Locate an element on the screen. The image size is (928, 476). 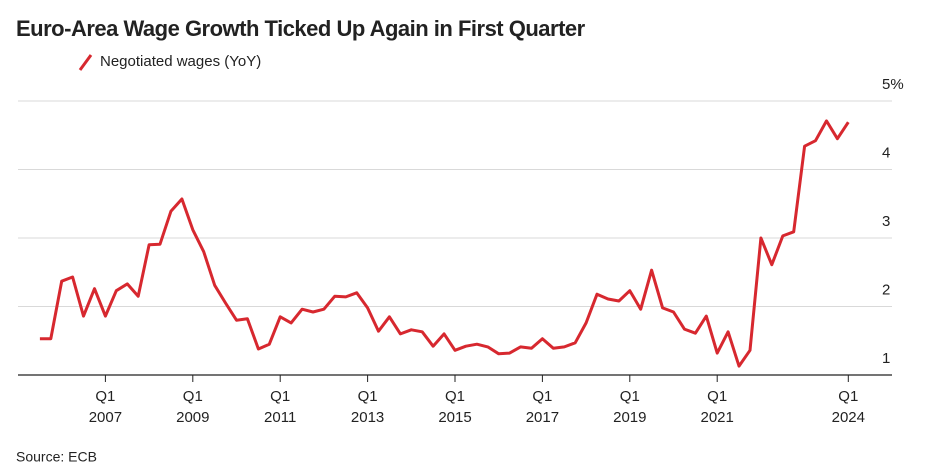
y-tick-label: 4 is located at coordinates (886, 152).